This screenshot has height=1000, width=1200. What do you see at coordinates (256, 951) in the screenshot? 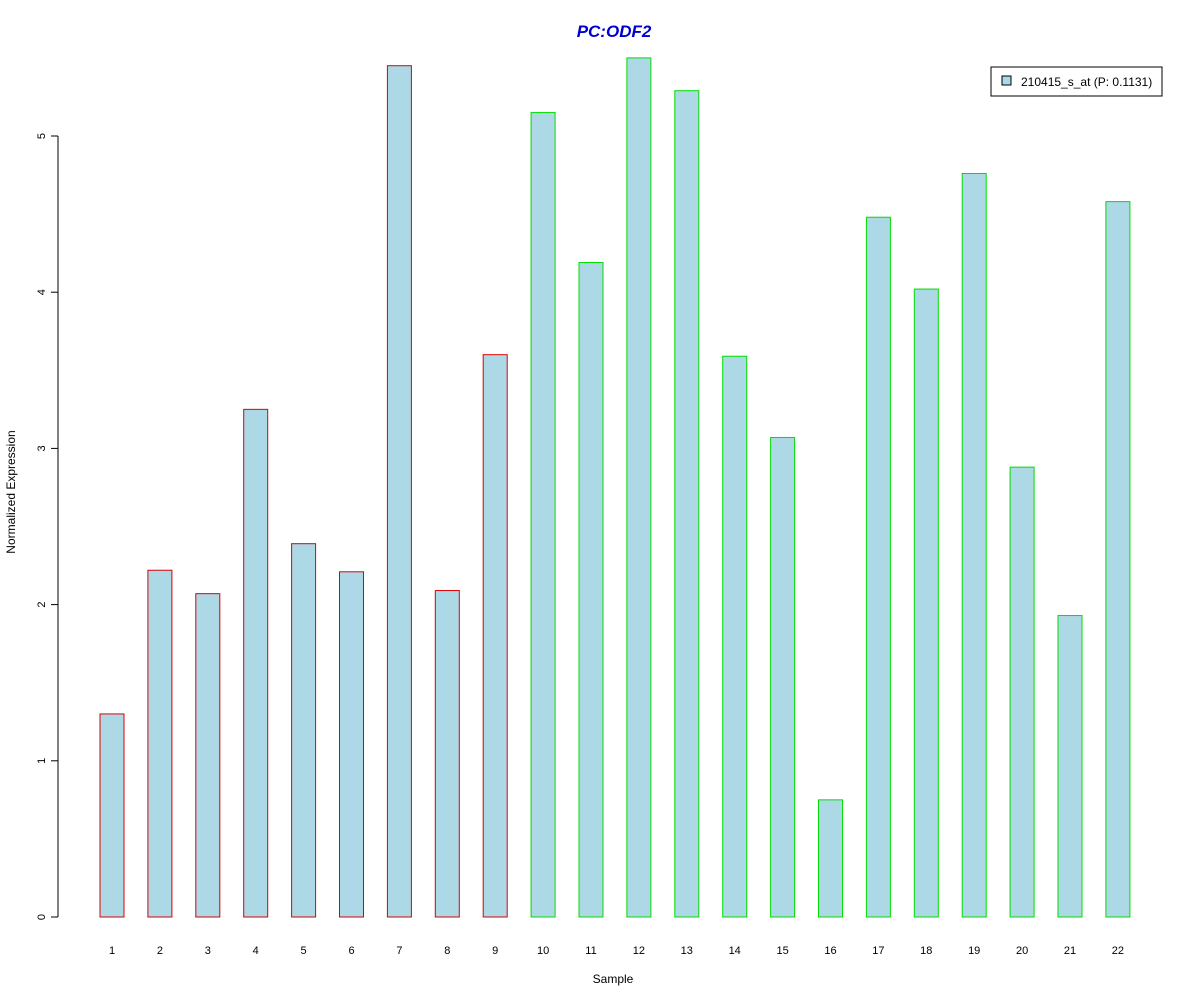
I see `x-tick-label: 4` at bounding box center [256, 951].